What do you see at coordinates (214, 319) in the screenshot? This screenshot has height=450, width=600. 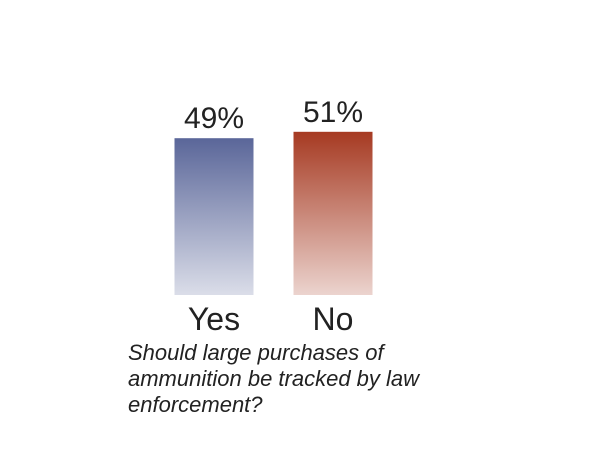 I see `category-label: Yes` at bounding box center [214, 319].